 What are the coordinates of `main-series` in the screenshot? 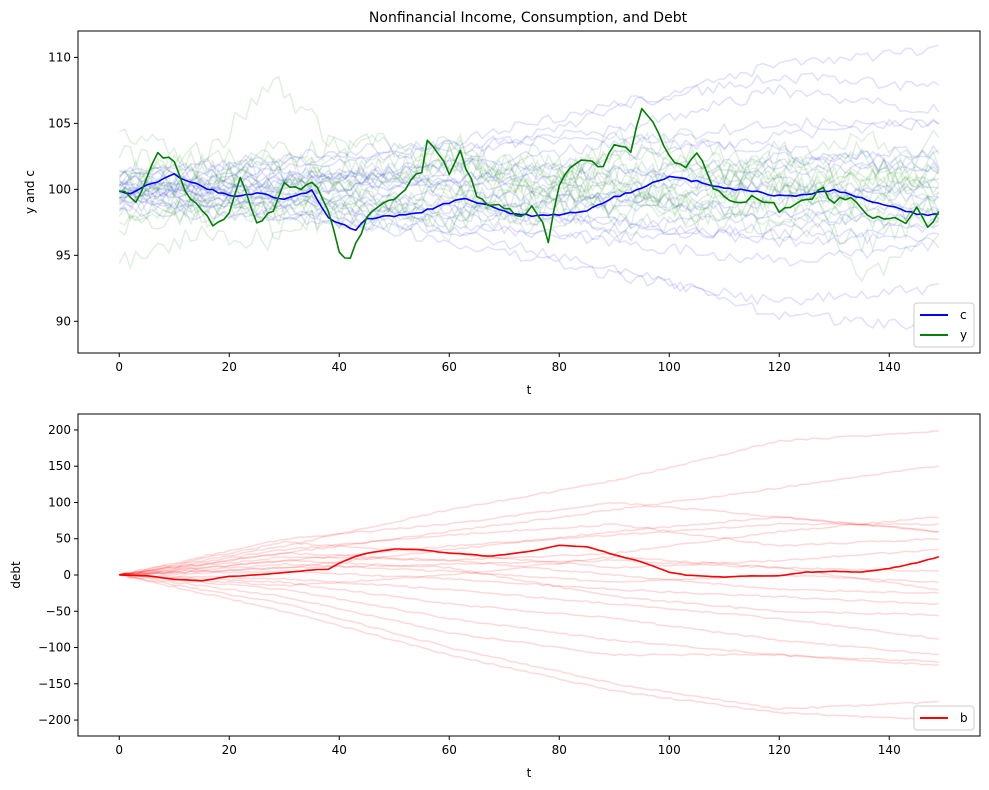 It's located at (529, 563).